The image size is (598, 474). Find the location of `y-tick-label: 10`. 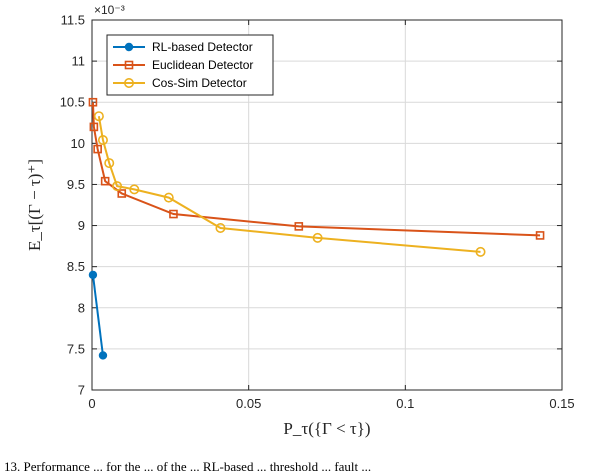

y-tick-label: 10 is located at coordinates (78, 143).